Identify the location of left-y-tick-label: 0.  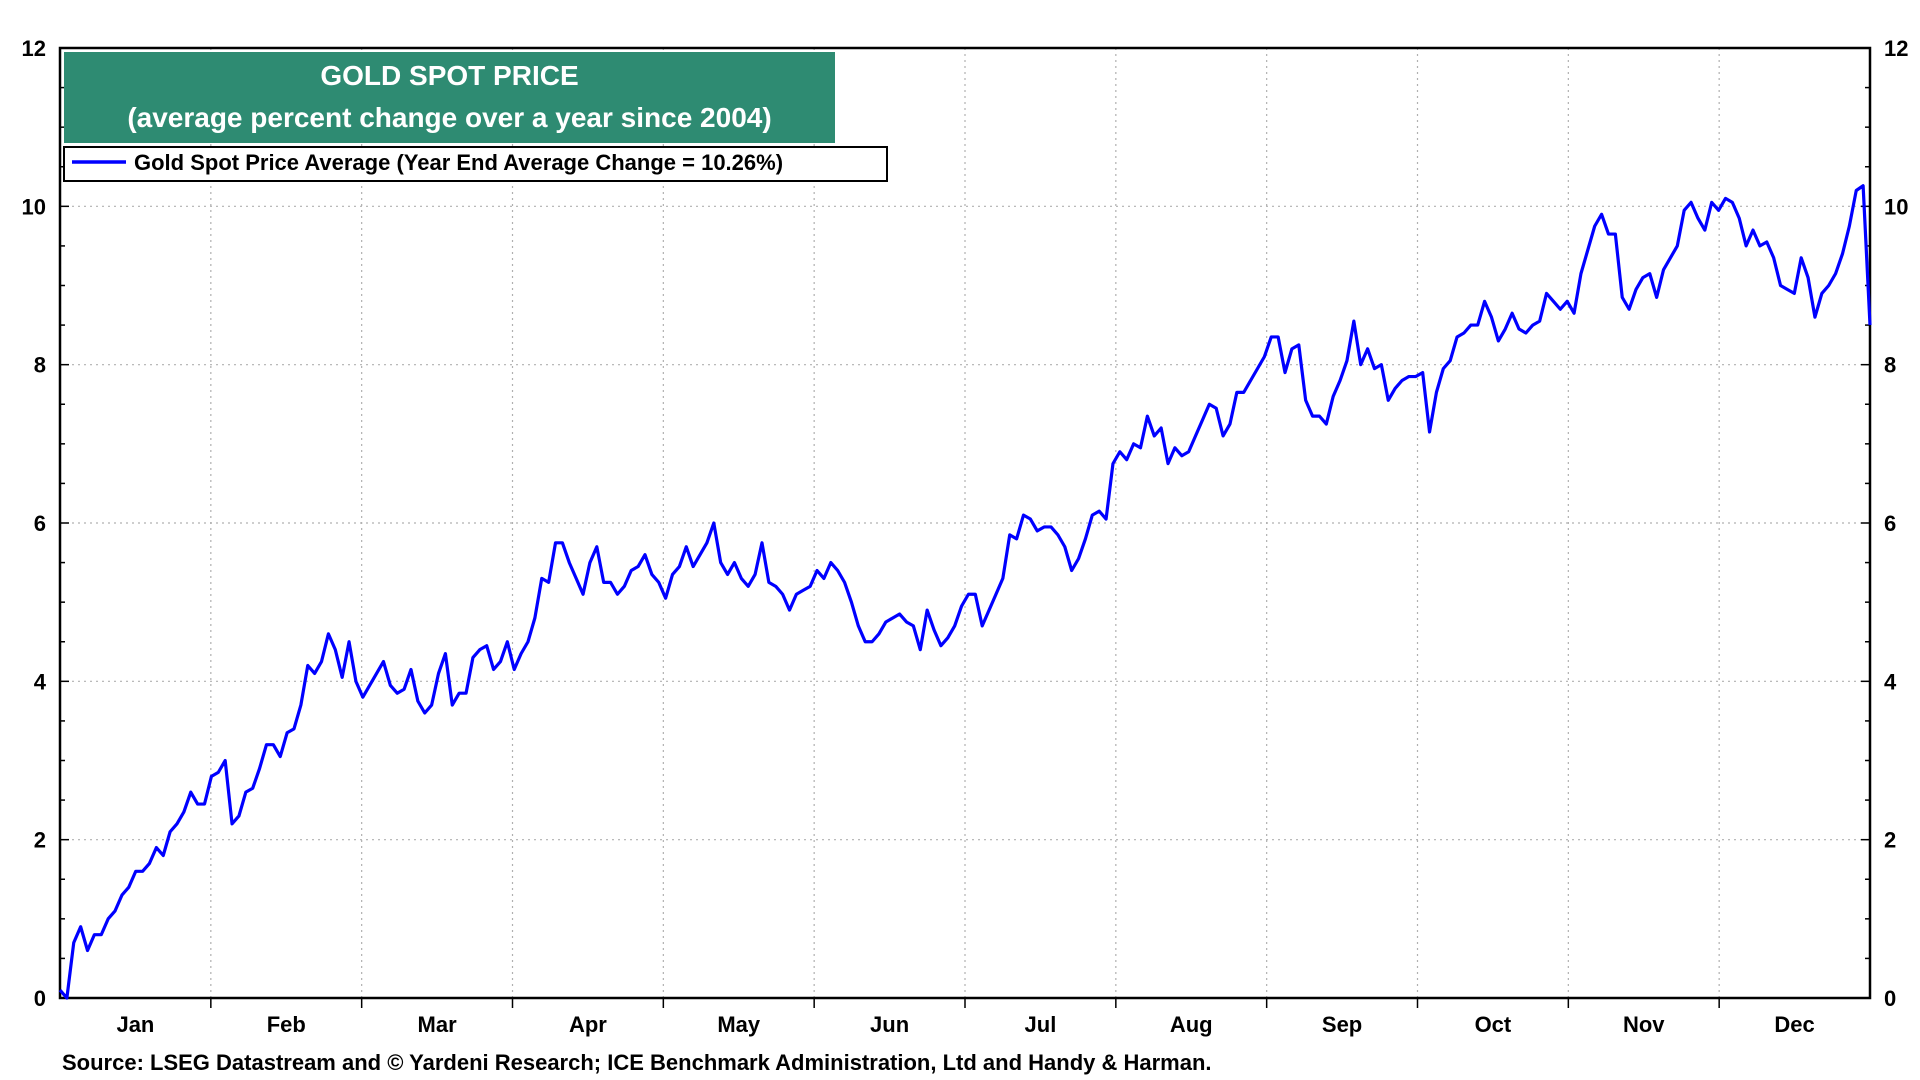
(40, 998).